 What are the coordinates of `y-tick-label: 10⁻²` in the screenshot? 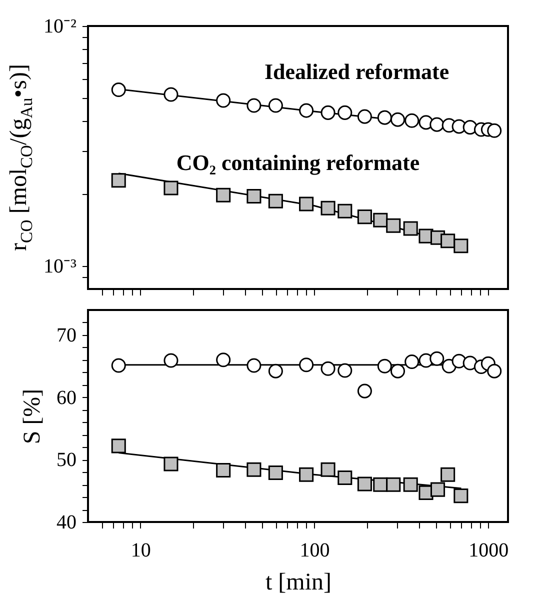 It's located at (60, 27).